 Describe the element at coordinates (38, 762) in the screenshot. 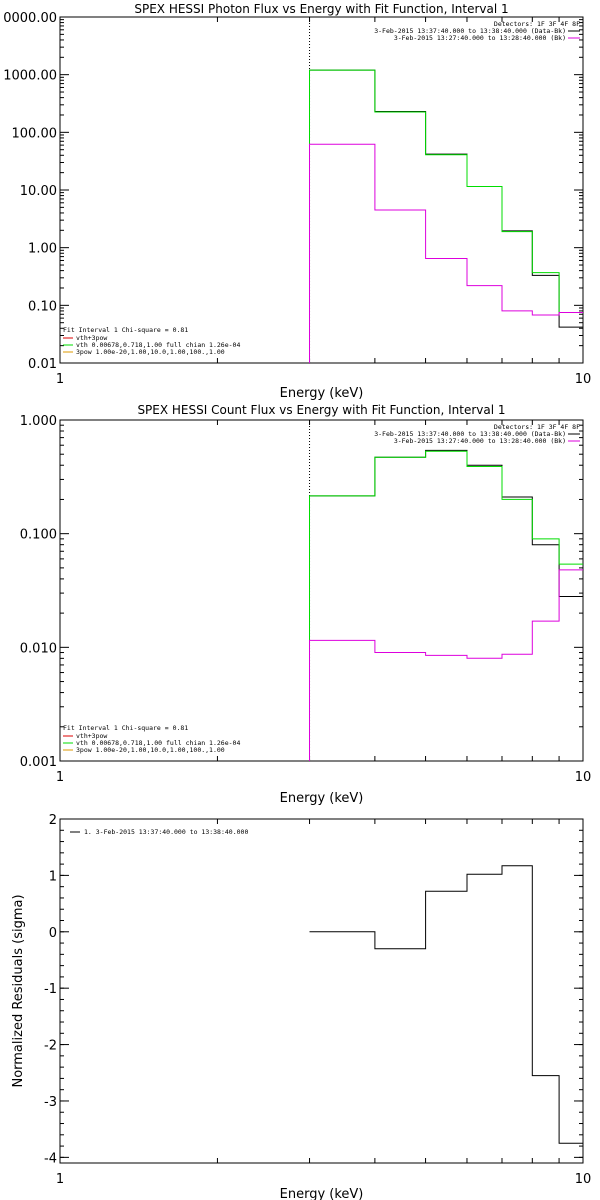

I see `y-tick-label: 0.001` at that location.